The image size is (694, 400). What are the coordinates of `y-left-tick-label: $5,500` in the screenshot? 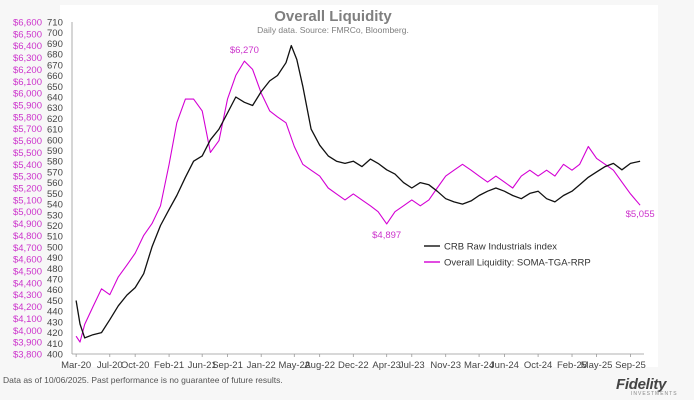 It's located at (27, 153).